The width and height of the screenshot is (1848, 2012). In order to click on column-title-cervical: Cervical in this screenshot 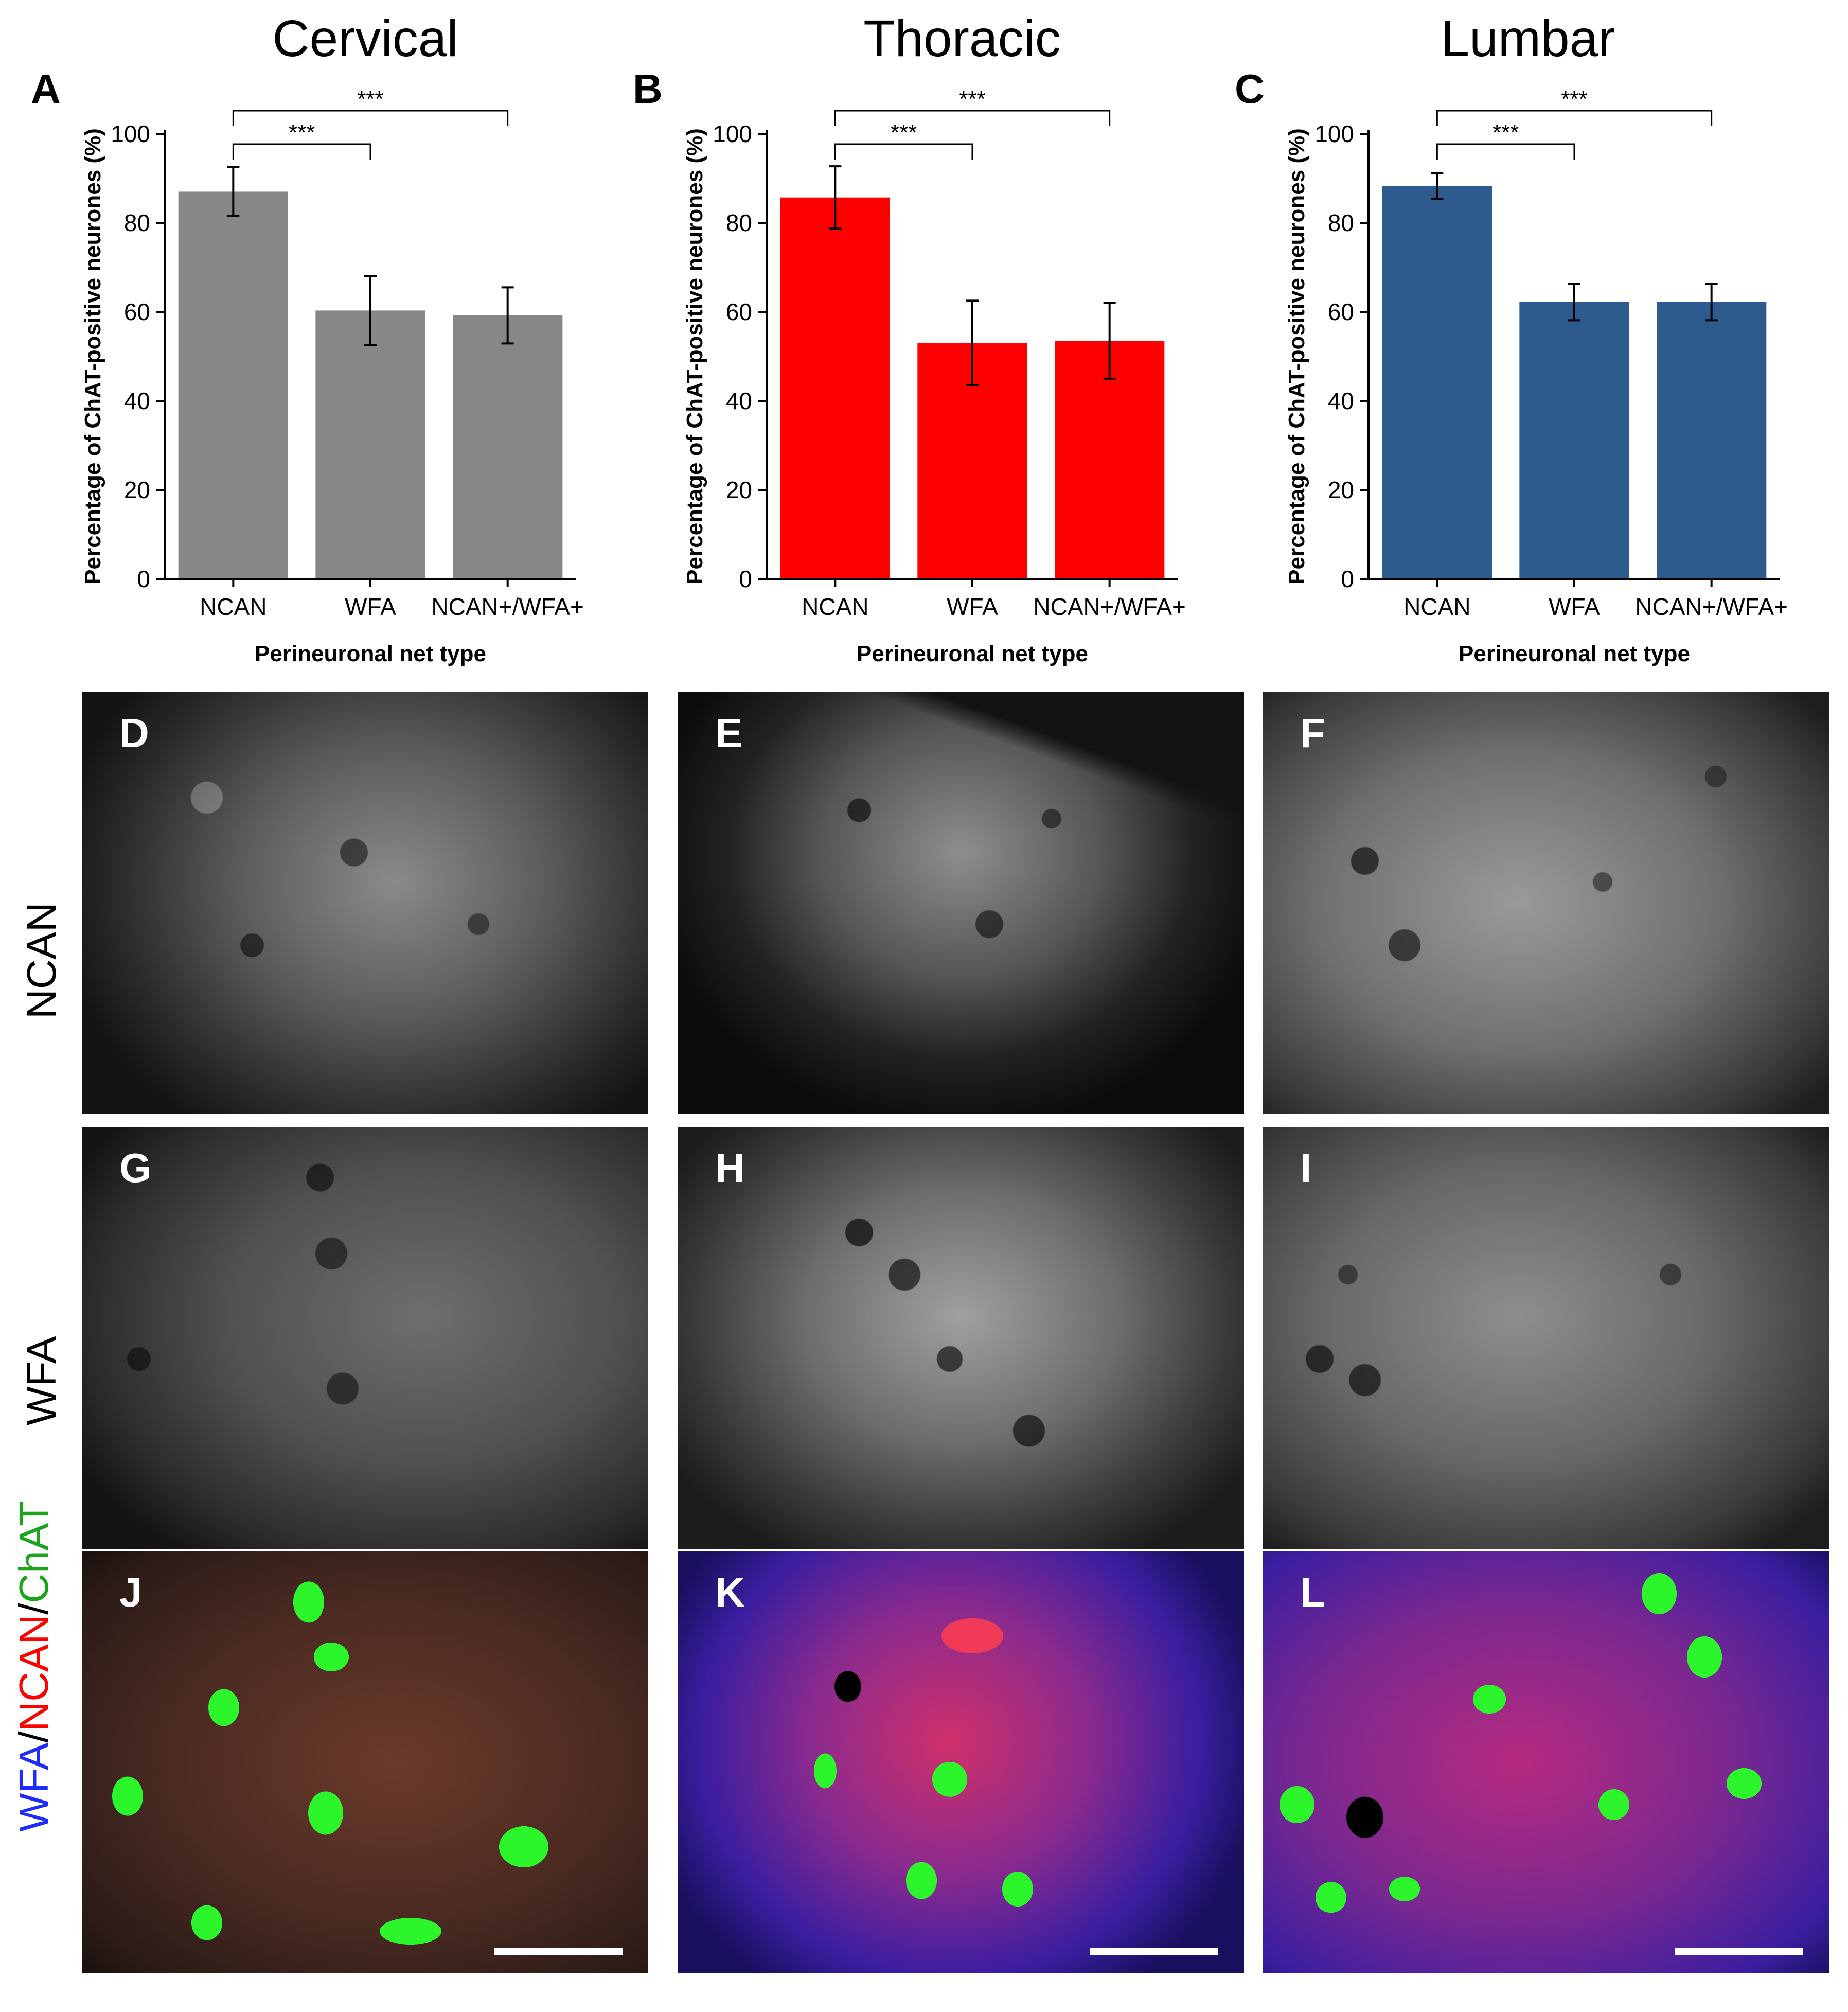, I will do `click(365, 38)`.